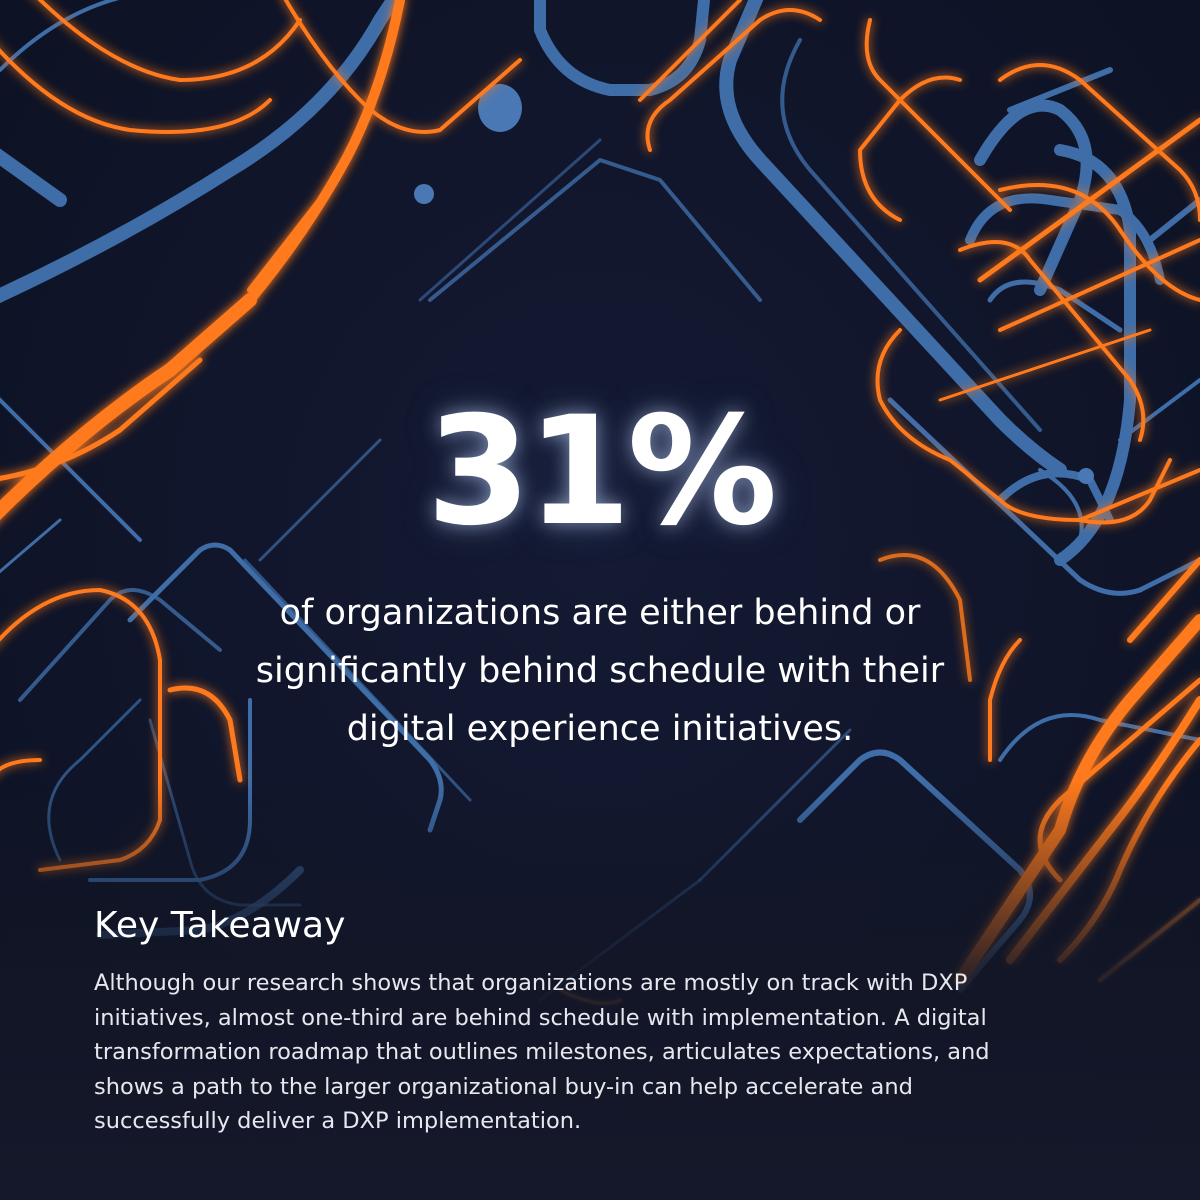 The width and height of the screenshot is (1200, 1200). I want to click on statistic-caption-line: significantly behind schedule with their, so click(600, 671).